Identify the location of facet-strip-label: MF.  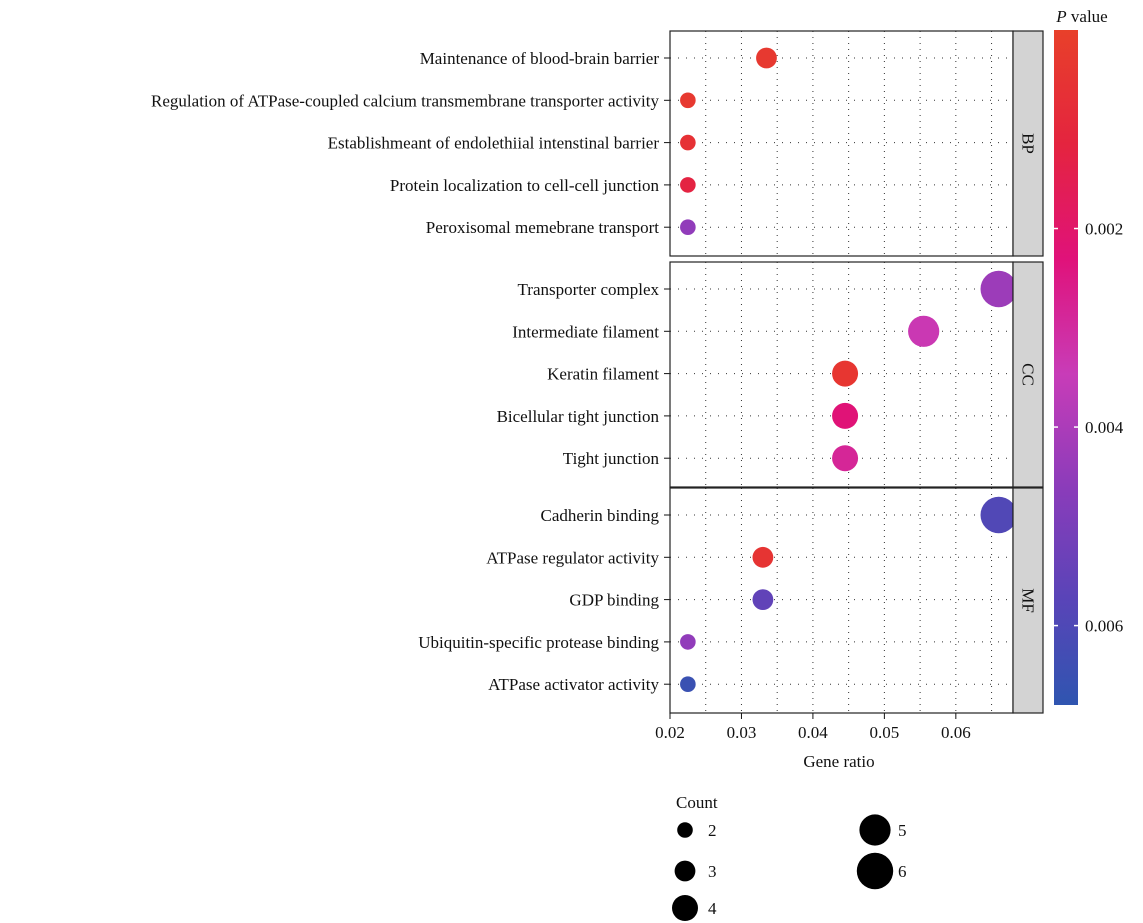
(1028, 600).